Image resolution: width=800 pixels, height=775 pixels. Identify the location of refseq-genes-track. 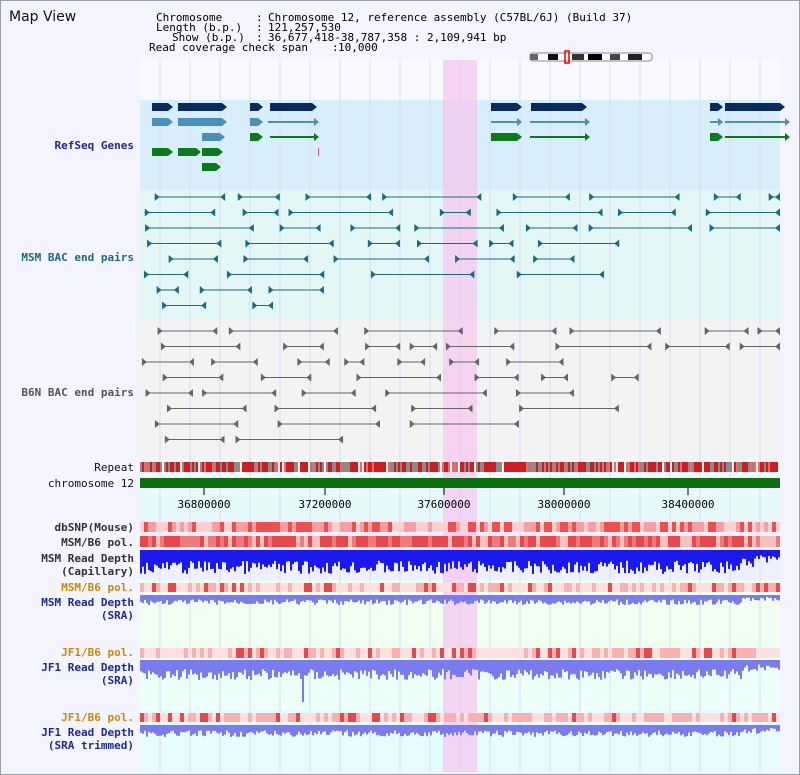
(471, 137).